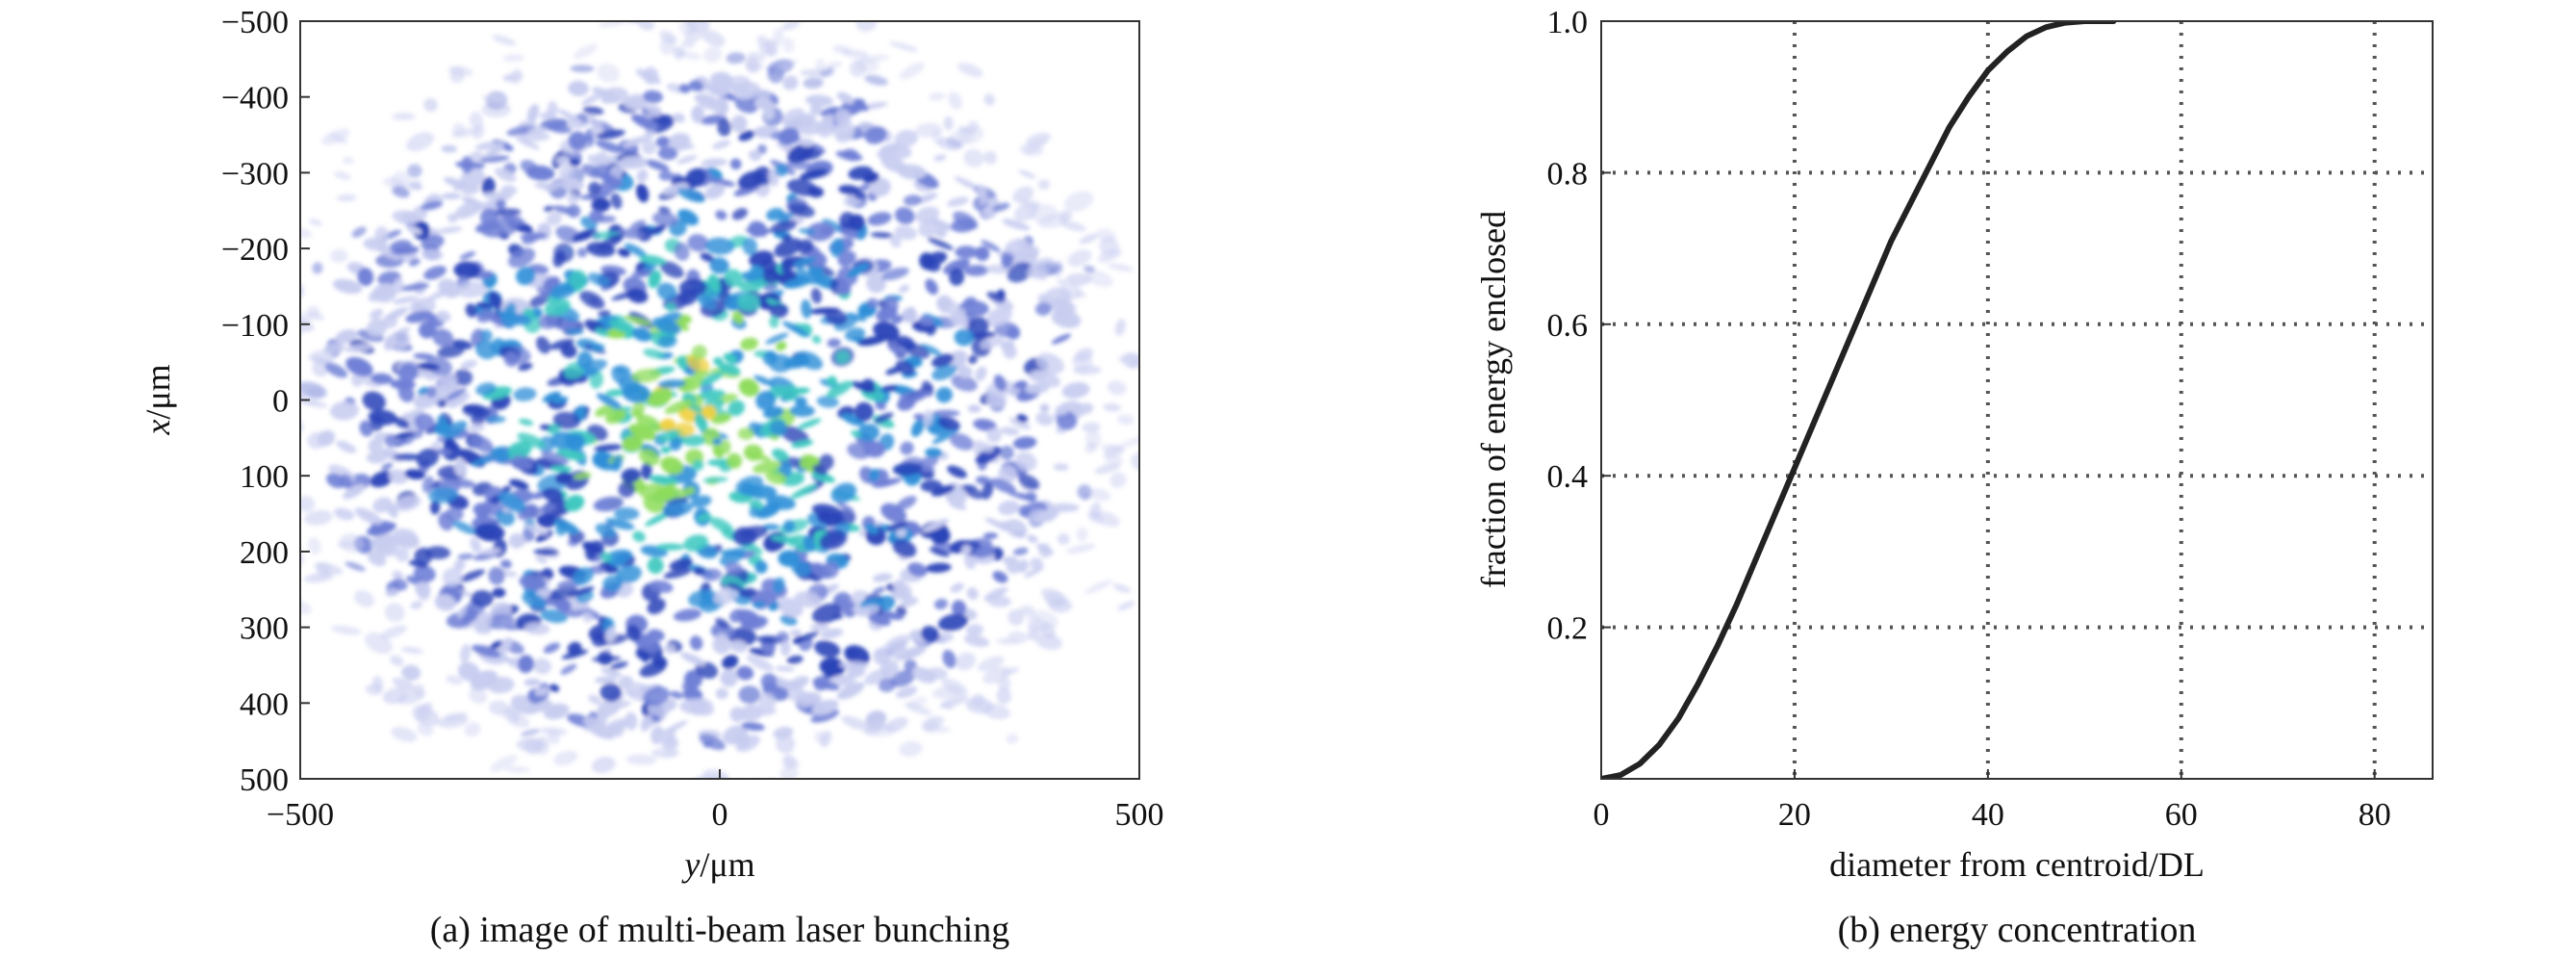 This screenshot has width=2576, height=955. I want to click on line-x-tick-label: 80, so click(2375, 815).